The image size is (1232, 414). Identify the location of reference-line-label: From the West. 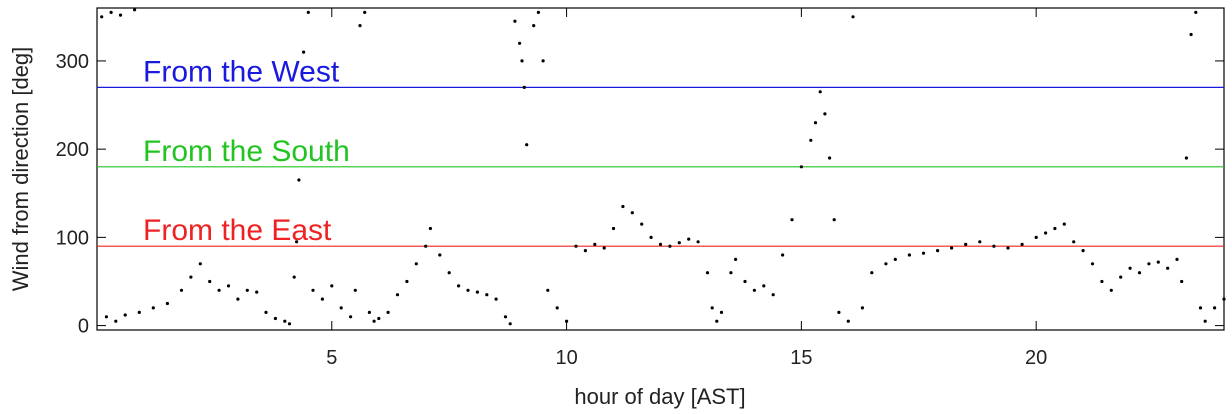
(241, 71).